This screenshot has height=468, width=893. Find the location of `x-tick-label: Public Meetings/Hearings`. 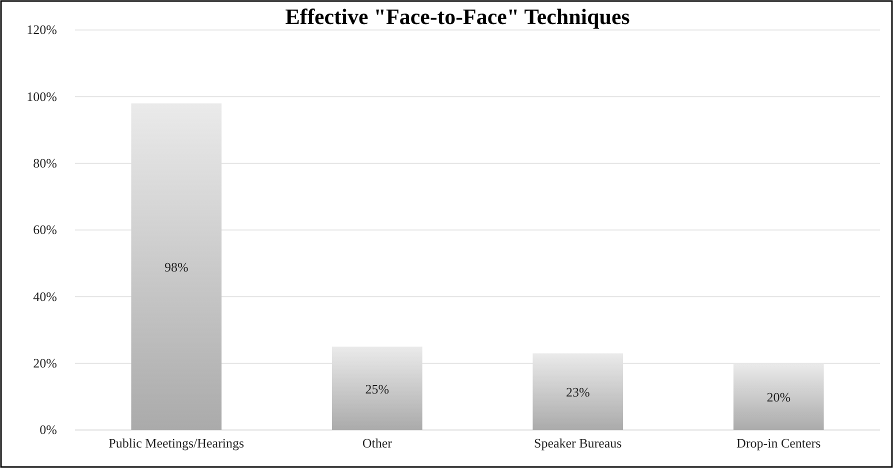

x-tick-label: Public Meetings/Hearings is located at coordinates (176, 442).